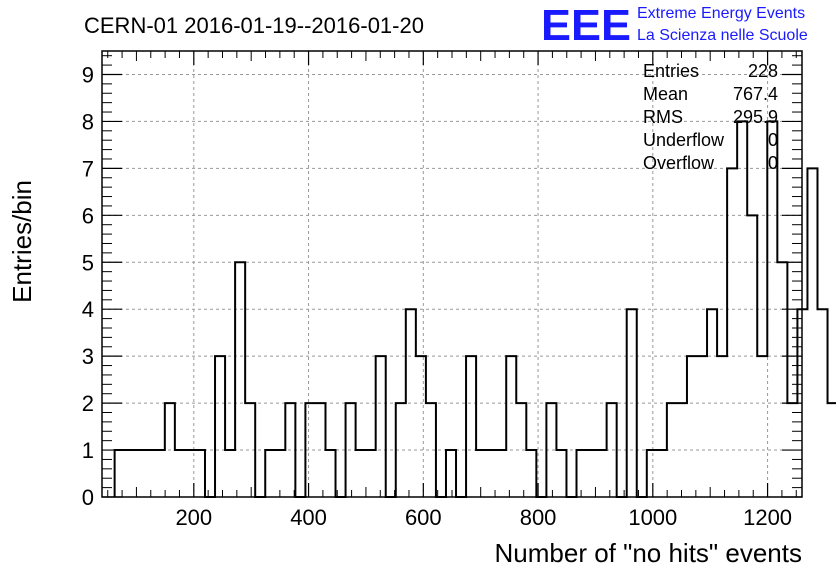 The height and width of the screenshot is (572, 836). What do you see at coordinates (663, 117) in the screenshot?
I see `stat-rms-label: RMS` at bounding box center [663, 117].